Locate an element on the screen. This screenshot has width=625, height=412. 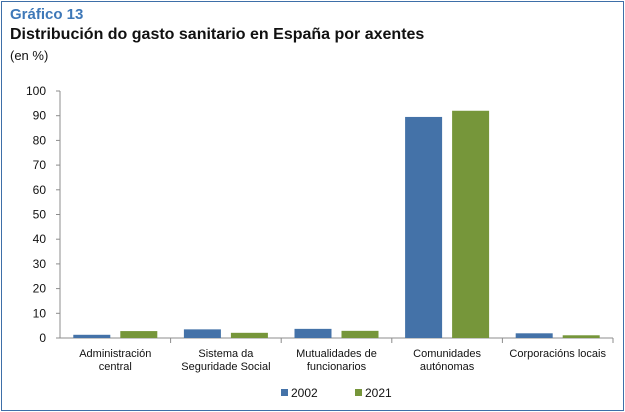
x-tick-label: Administración is located at coordinates (115, 354).